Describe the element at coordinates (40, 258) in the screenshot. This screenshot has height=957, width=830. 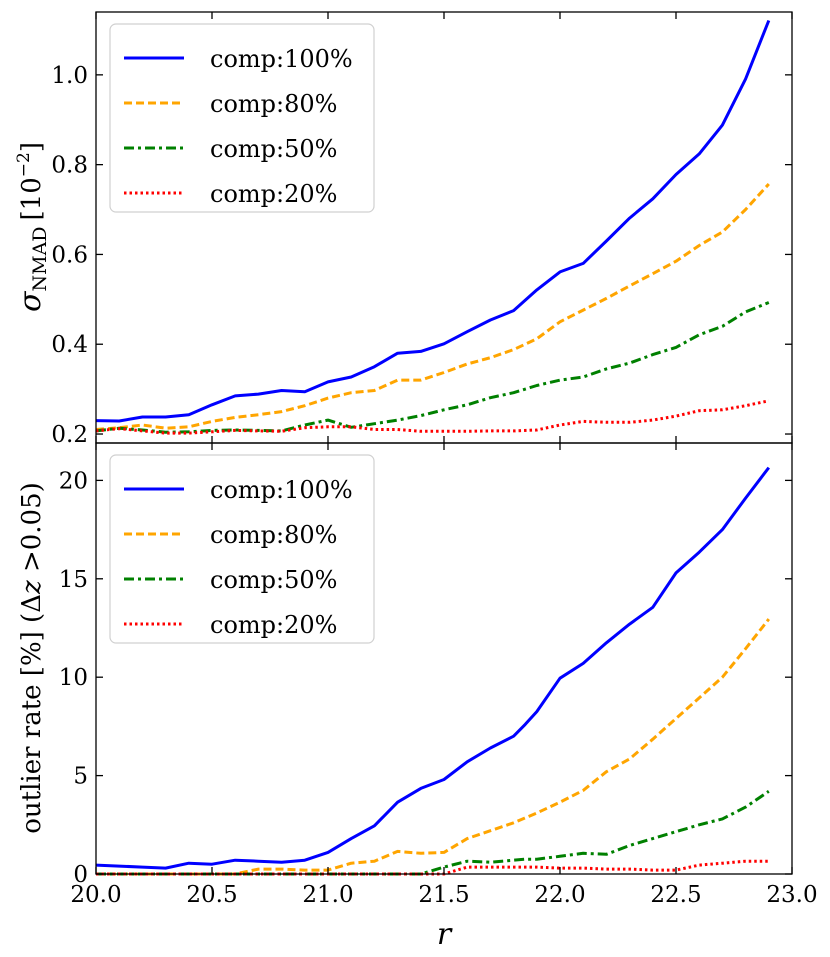
I see `ylabel-sub: NMAD` at that location.